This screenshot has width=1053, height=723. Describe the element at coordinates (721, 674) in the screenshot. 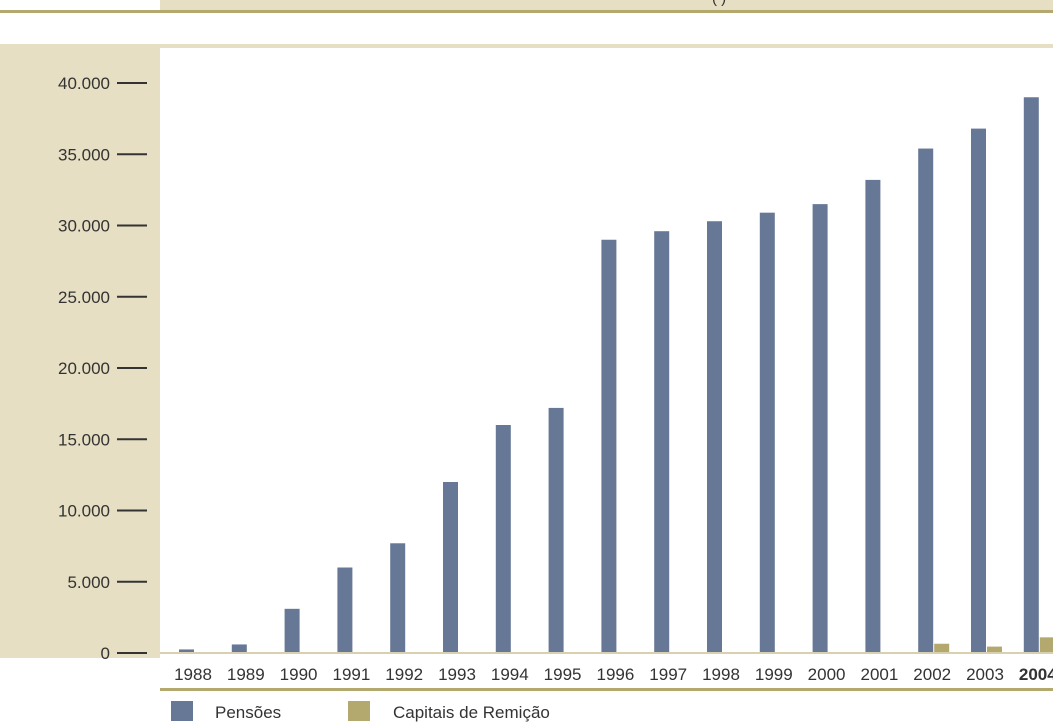

I see `x-tick-label: 1998` at that location.